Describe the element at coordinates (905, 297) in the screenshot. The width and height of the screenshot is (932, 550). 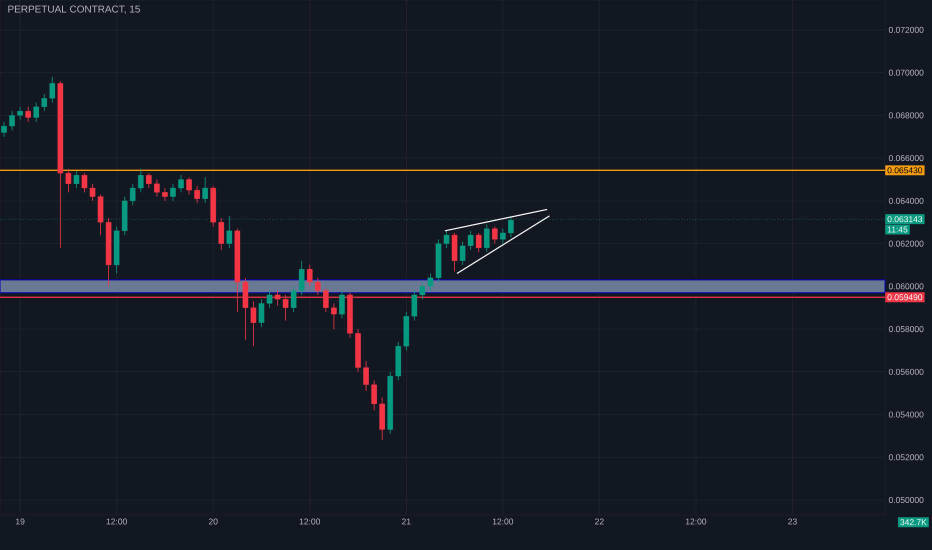
I see `ref-line-label: 0.059490` at that location.